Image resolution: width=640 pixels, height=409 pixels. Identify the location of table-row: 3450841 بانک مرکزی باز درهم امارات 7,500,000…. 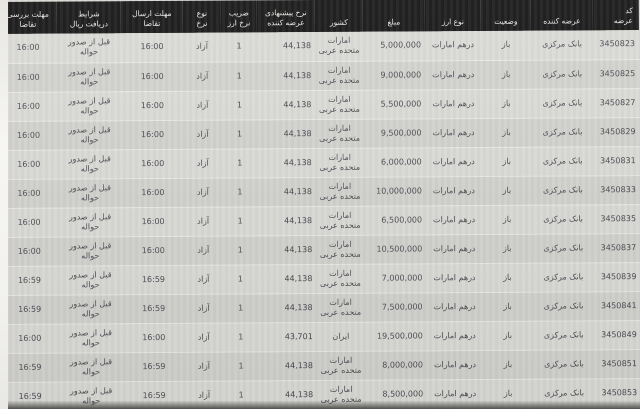
(320, 307).